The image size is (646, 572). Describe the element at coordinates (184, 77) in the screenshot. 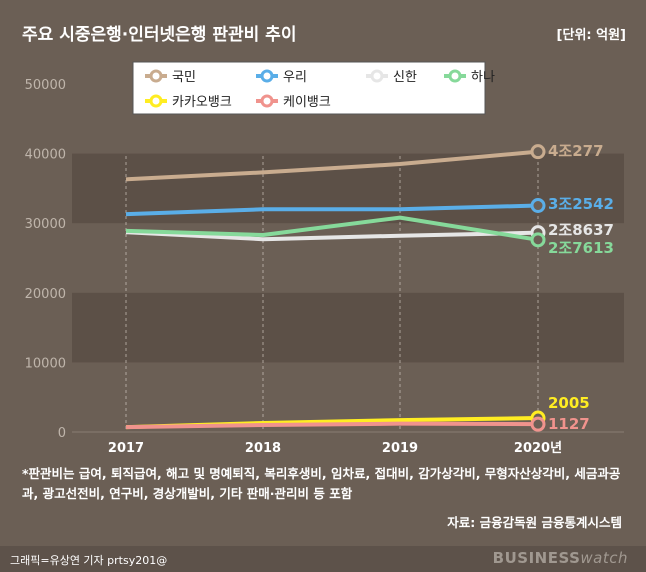

I see `legend-label: 국민` at that location.